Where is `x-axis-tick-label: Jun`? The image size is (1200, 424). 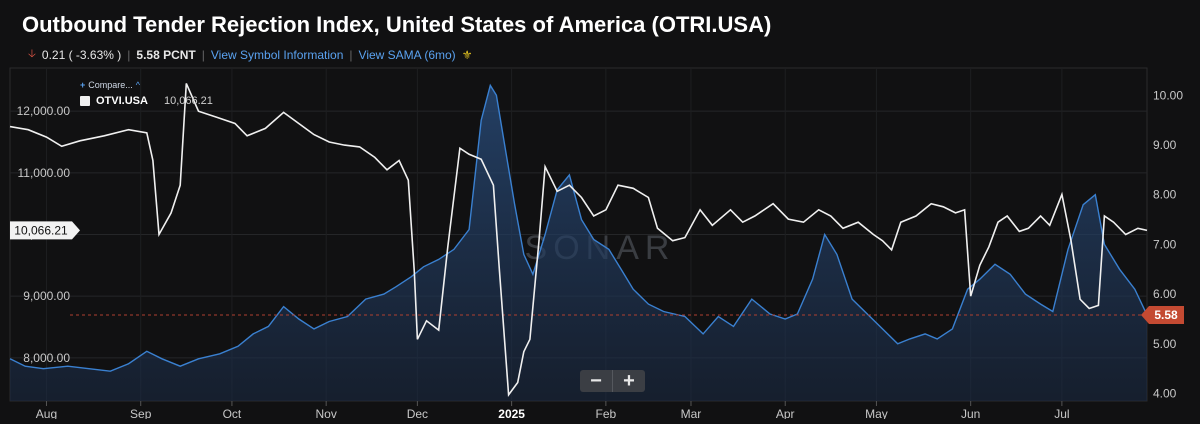 x-axis-tick-label: Jun is located at coordinates (970, 413).